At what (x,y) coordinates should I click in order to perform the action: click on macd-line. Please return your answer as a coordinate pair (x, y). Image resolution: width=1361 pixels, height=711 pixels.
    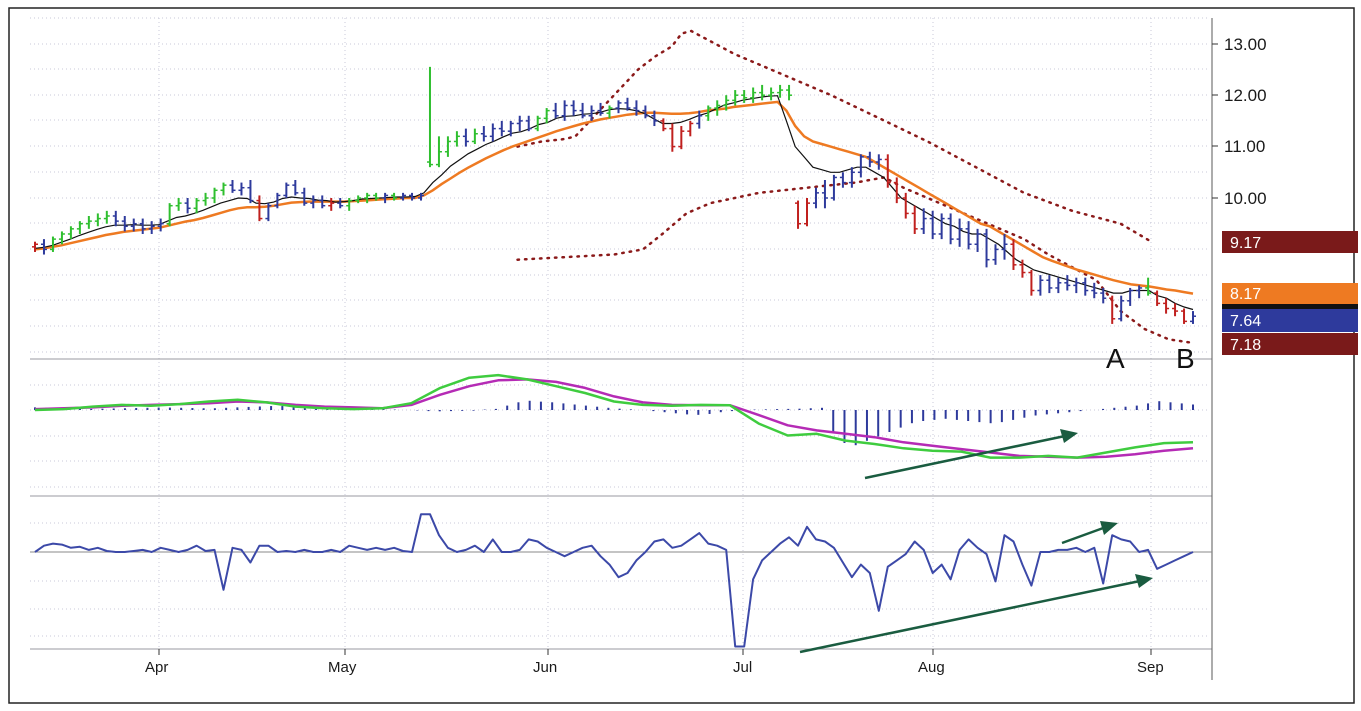
    Looking at the image, I should click on (614, 416).